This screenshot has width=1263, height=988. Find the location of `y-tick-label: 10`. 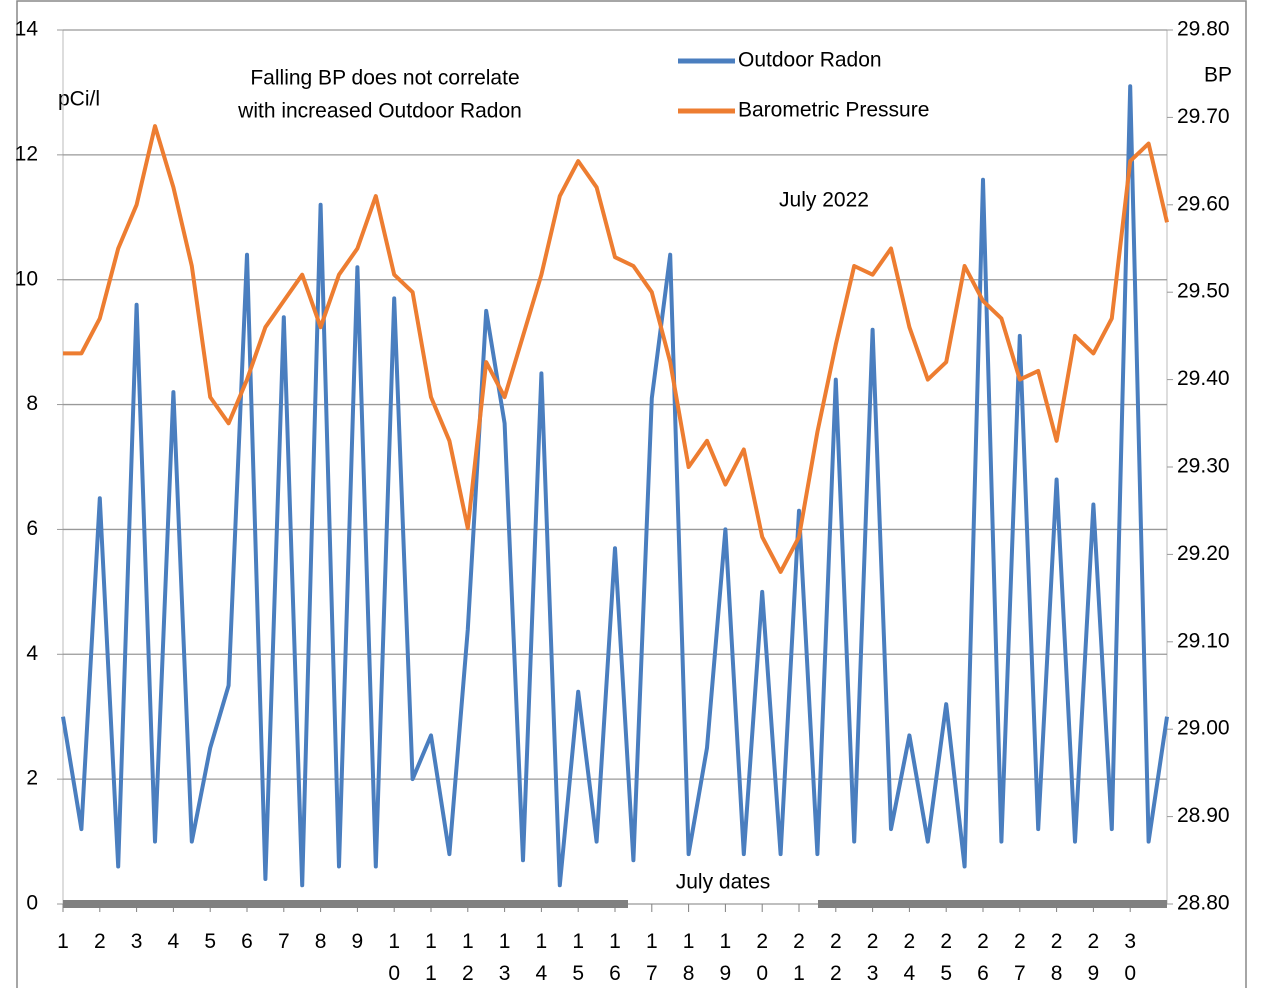

y-tick-label: 10 is located at coordinates (26, 278).